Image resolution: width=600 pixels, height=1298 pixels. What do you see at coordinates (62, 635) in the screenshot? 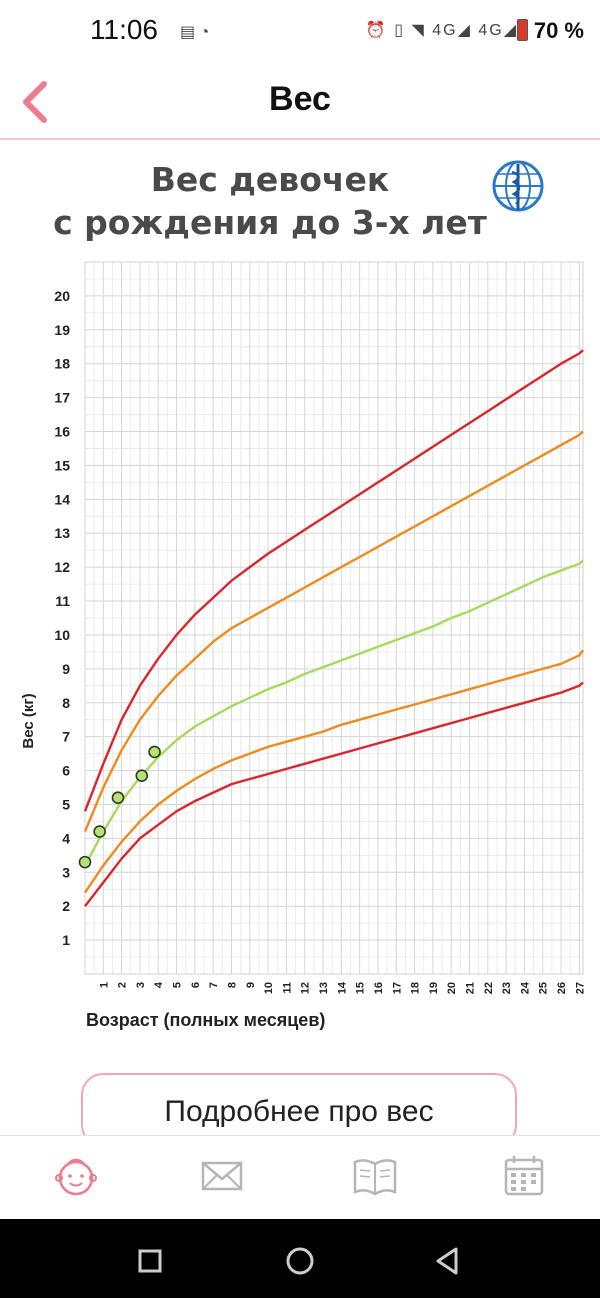
I see `y-tick-label: 10` at bounding box center [62, 635].